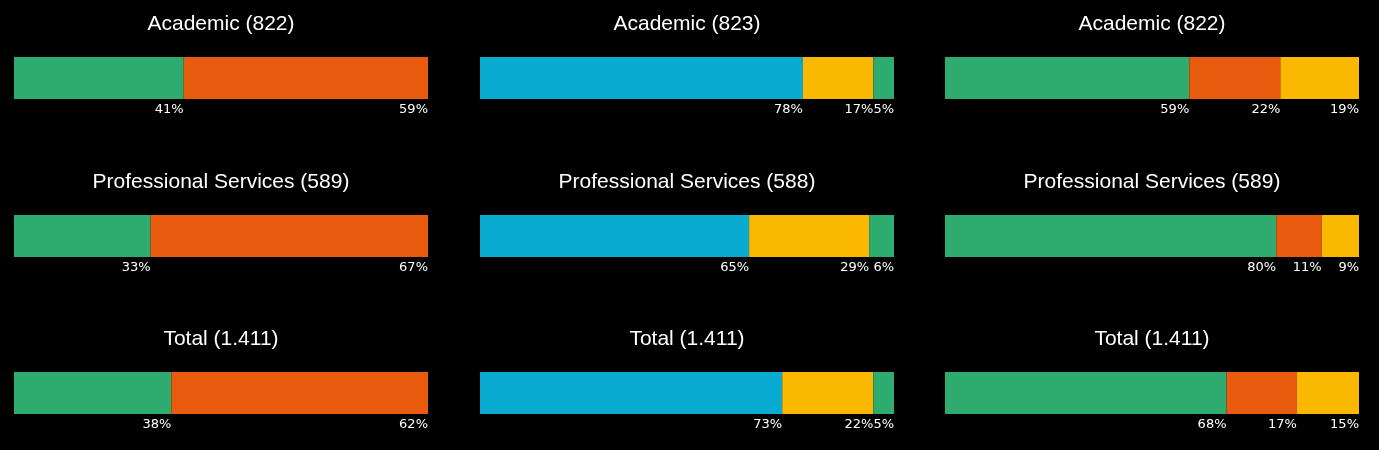 This screenshot has height=450, width=1379. Describe the element at coordinates (768, 423) in the screenshot. I see `data-label: 73%` at that location.